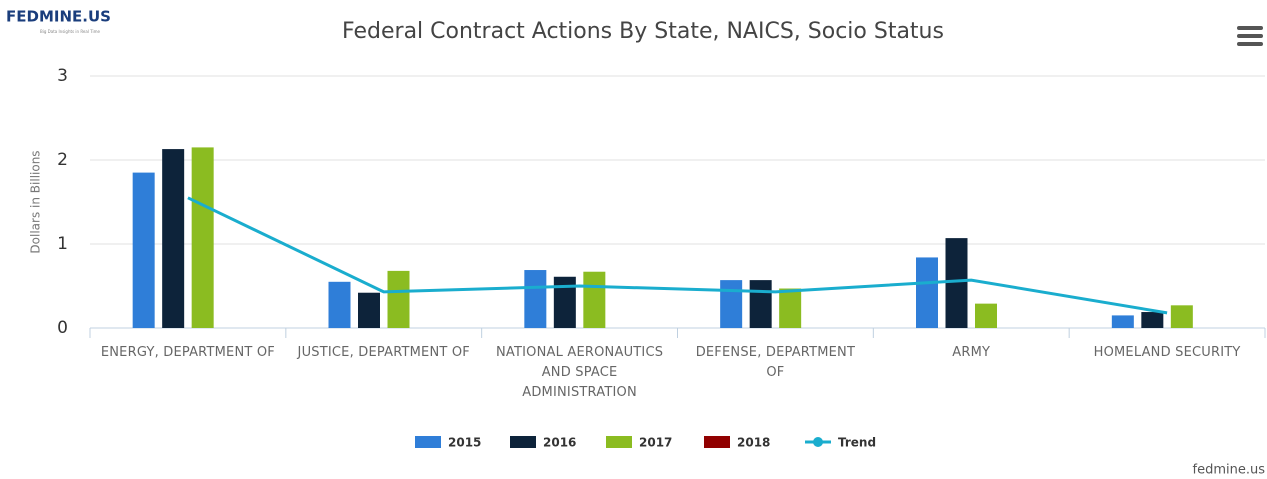 The image size is (1267, 479). What do you see at coordinates (559, 443) in the screenshot?
I see `legend-label: 2016` at bounding box center [559, 443].